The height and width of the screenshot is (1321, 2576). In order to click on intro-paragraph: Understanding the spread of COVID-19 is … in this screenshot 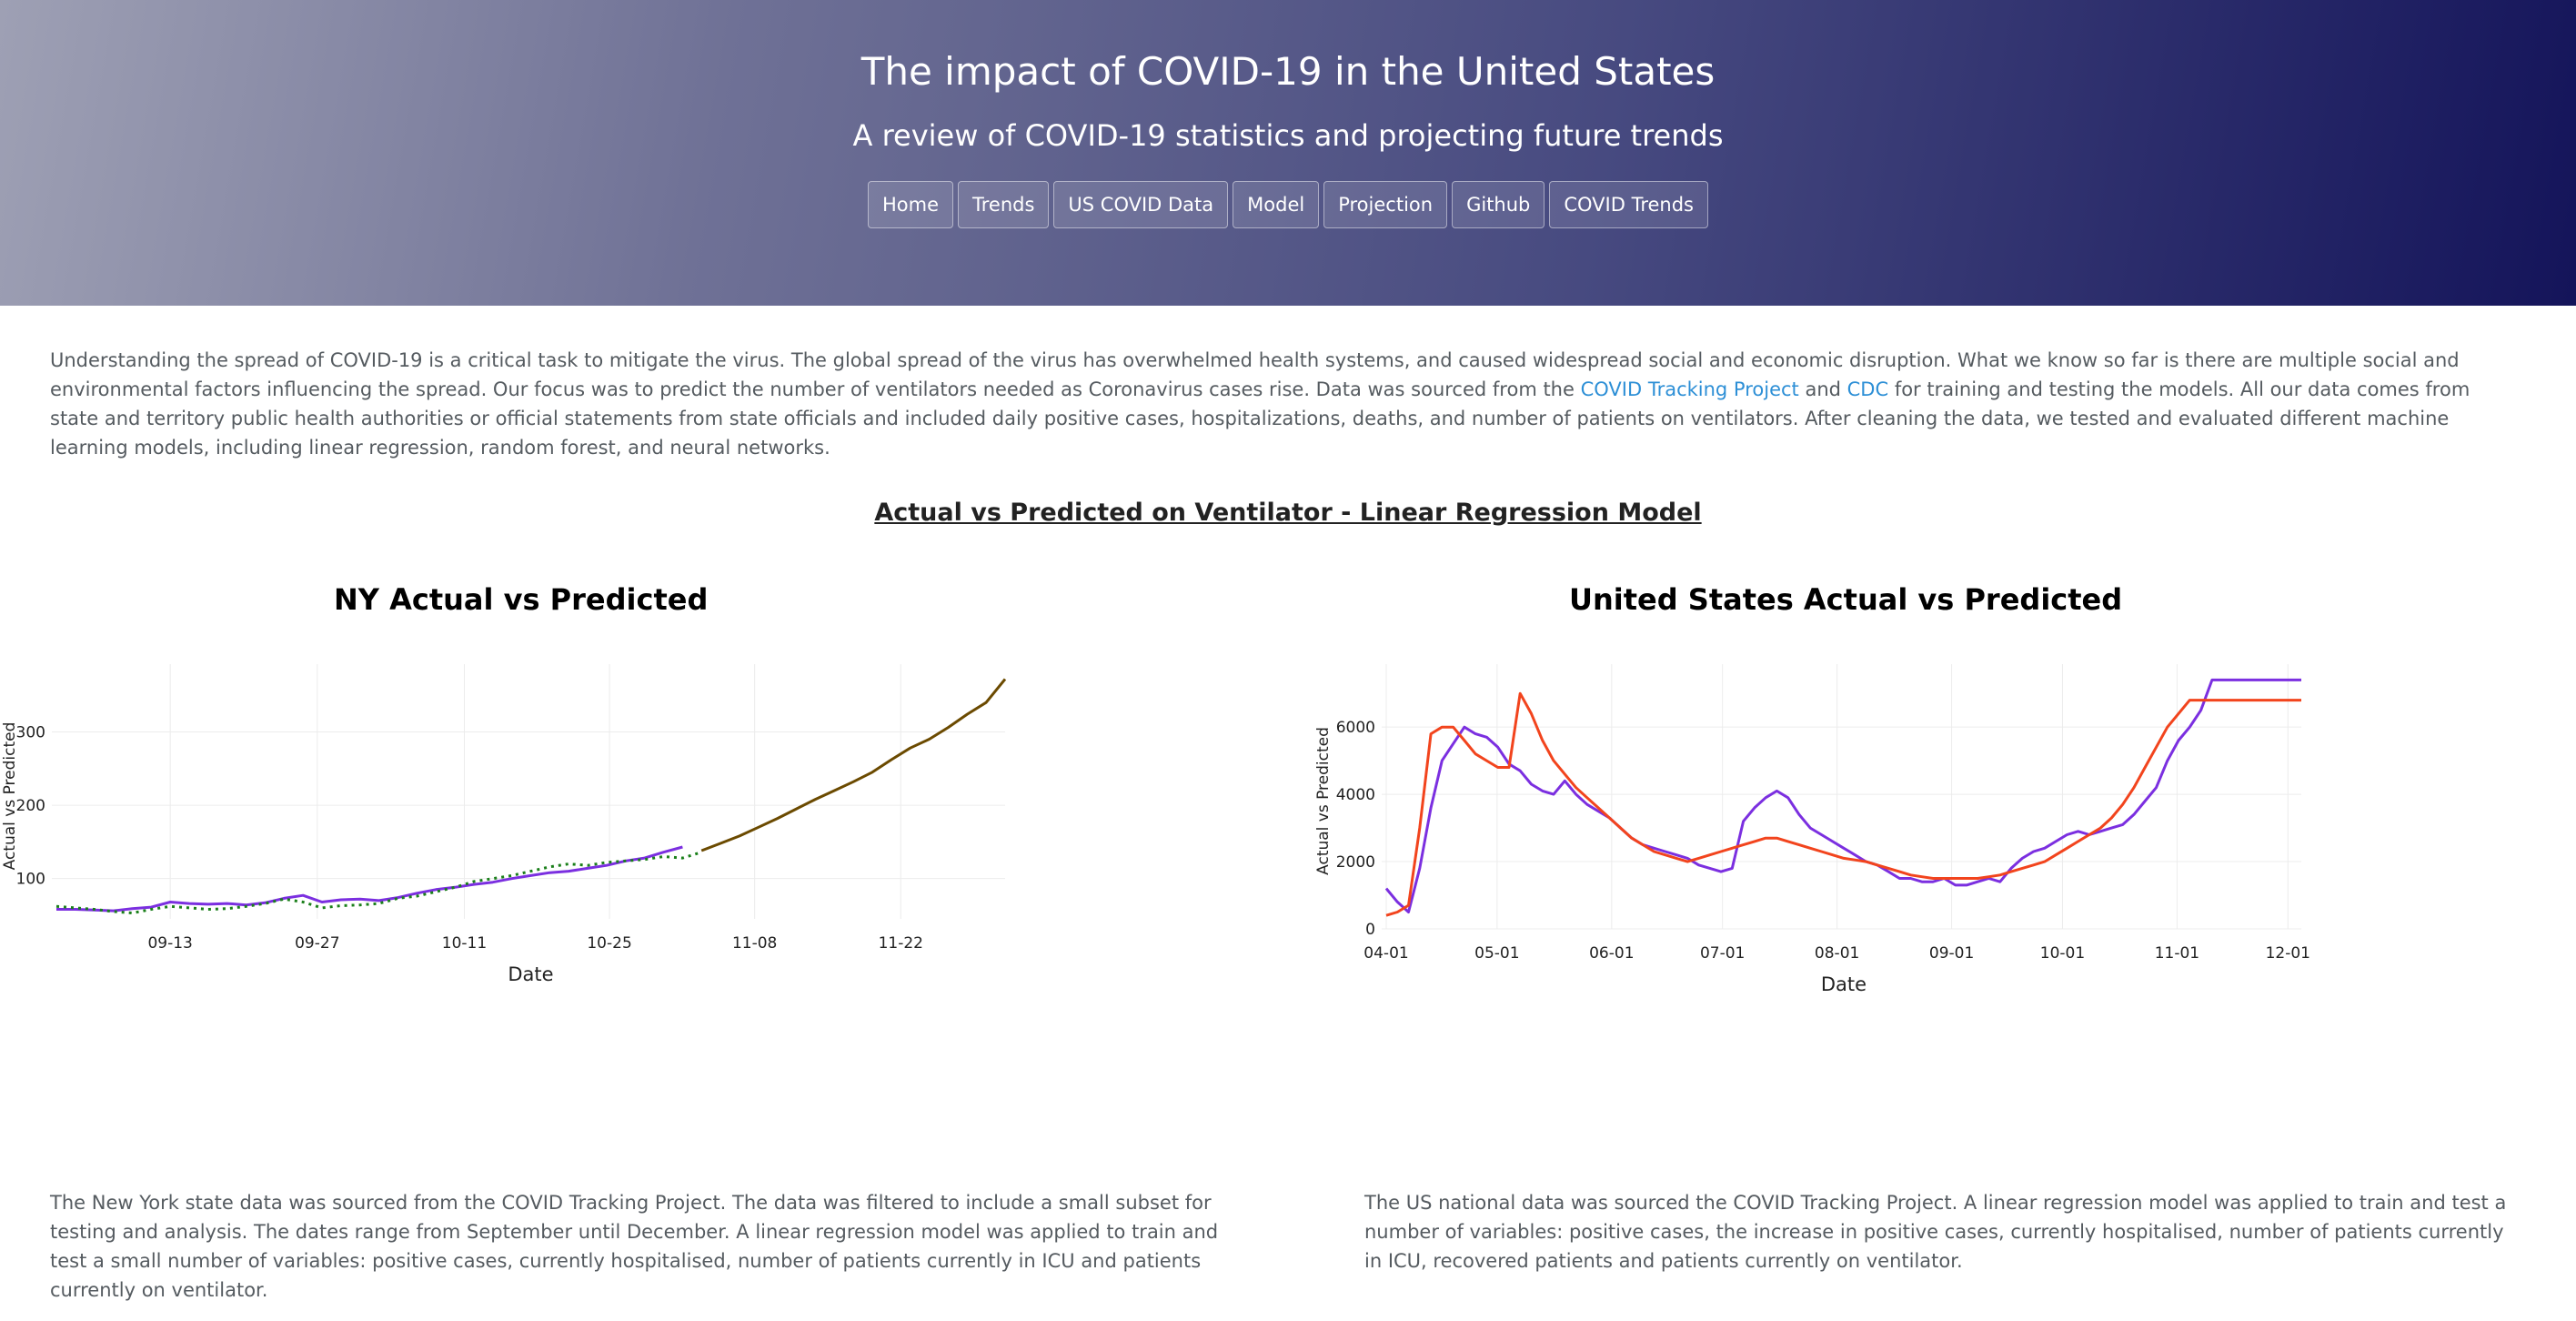, I will do `click(1278, 404)`.